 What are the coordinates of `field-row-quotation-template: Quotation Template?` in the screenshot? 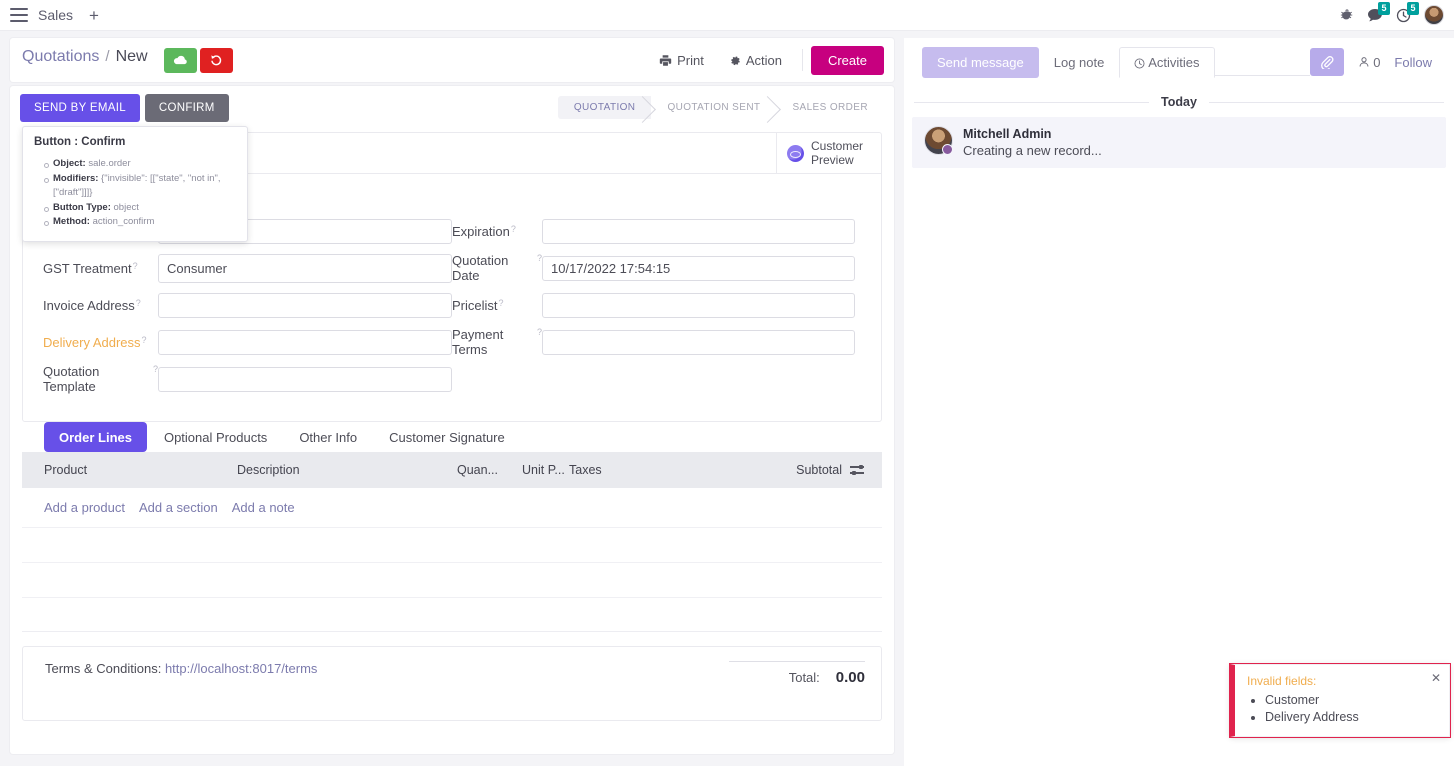 It's located at (247, 379).